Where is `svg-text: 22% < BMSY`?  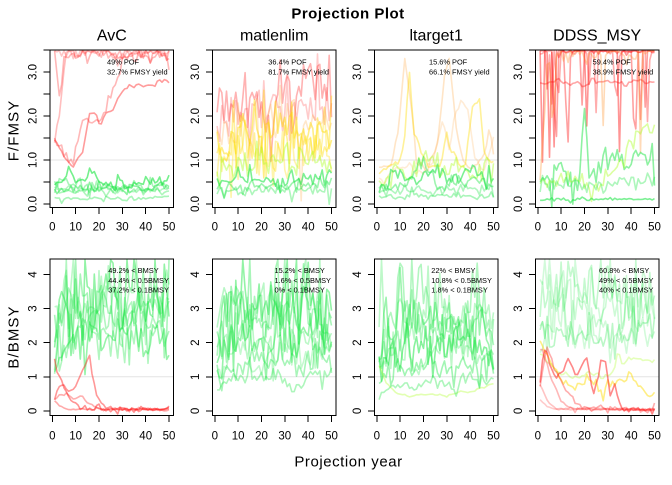
svg-text: 22% < BMSY is located at coordinates (453, 270).